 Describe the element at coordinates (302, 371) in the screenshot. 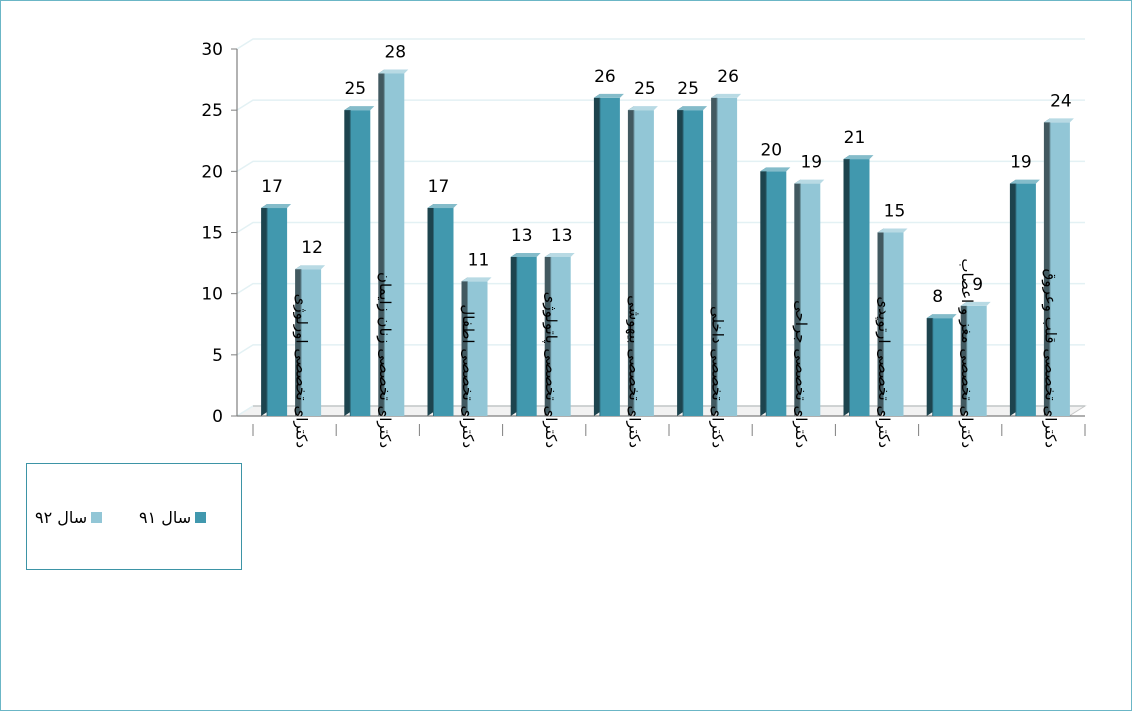

I see `x-tick-label: دکترای تخصصی اورلوژی` at that location.